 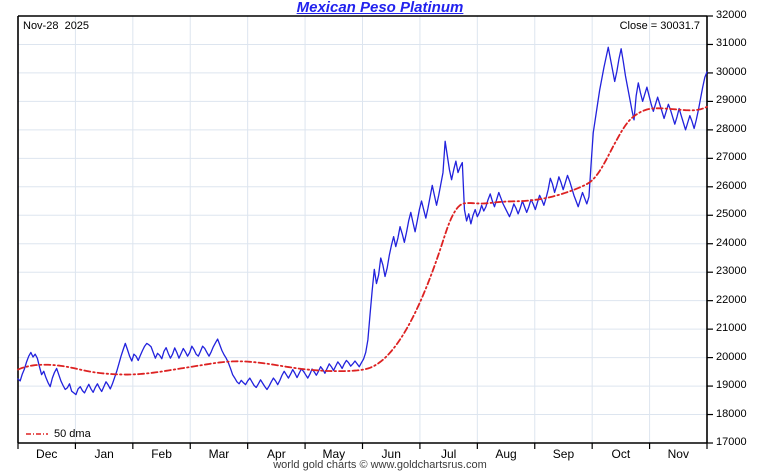 What do you see at coordinates (161, 454) in the screenshot?
I see `x-tick-label: Feb` at bounding box center [161, 454].